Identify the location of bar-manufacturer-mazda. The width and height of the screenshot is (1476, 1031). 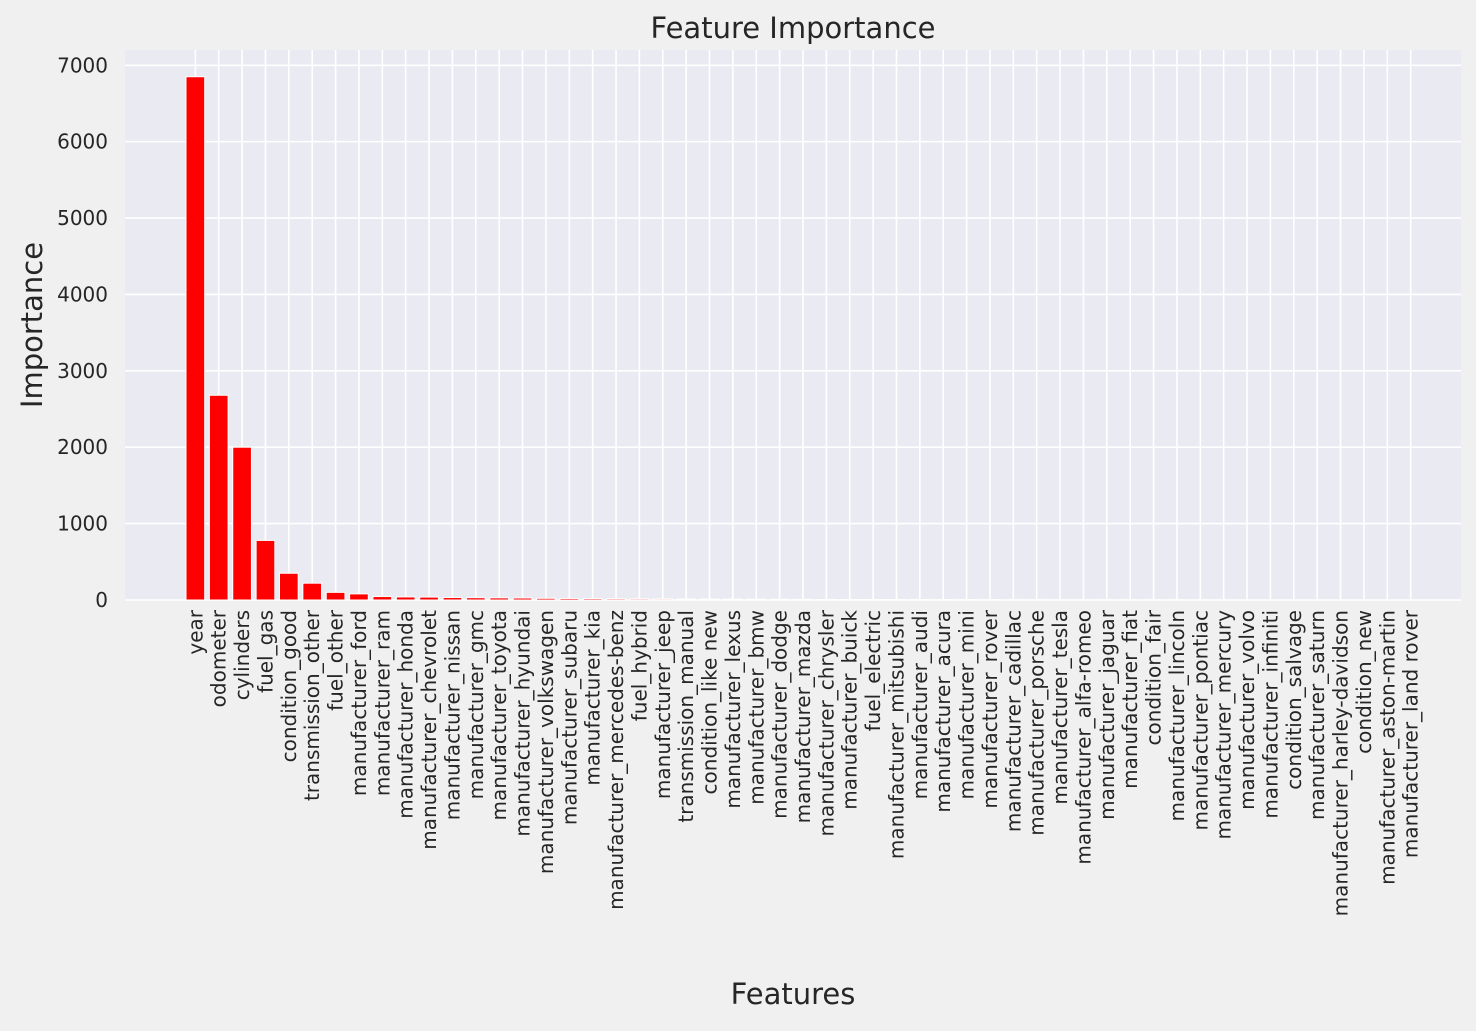
(803, 599).